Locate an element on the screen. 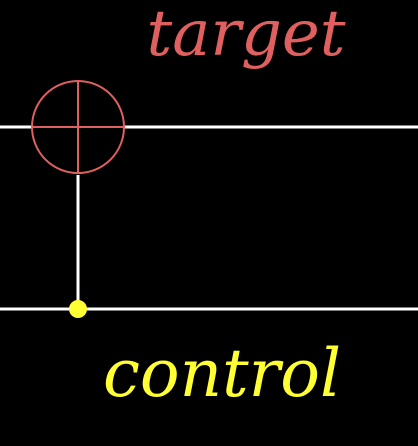 This screenshot has height=446, width=418. target-symbol is located at coordinates (78, 127).